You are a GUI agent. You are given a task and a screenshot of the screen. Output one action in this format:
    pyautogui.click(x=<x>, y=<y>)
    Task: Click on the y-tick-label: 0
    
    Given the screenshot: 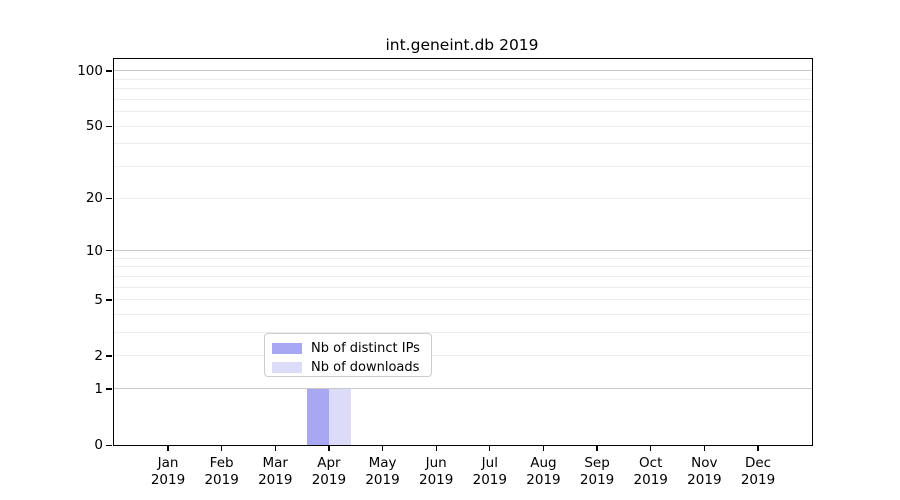 What is the action you would take?
    pyautogui.click(x=98, y=445)
    